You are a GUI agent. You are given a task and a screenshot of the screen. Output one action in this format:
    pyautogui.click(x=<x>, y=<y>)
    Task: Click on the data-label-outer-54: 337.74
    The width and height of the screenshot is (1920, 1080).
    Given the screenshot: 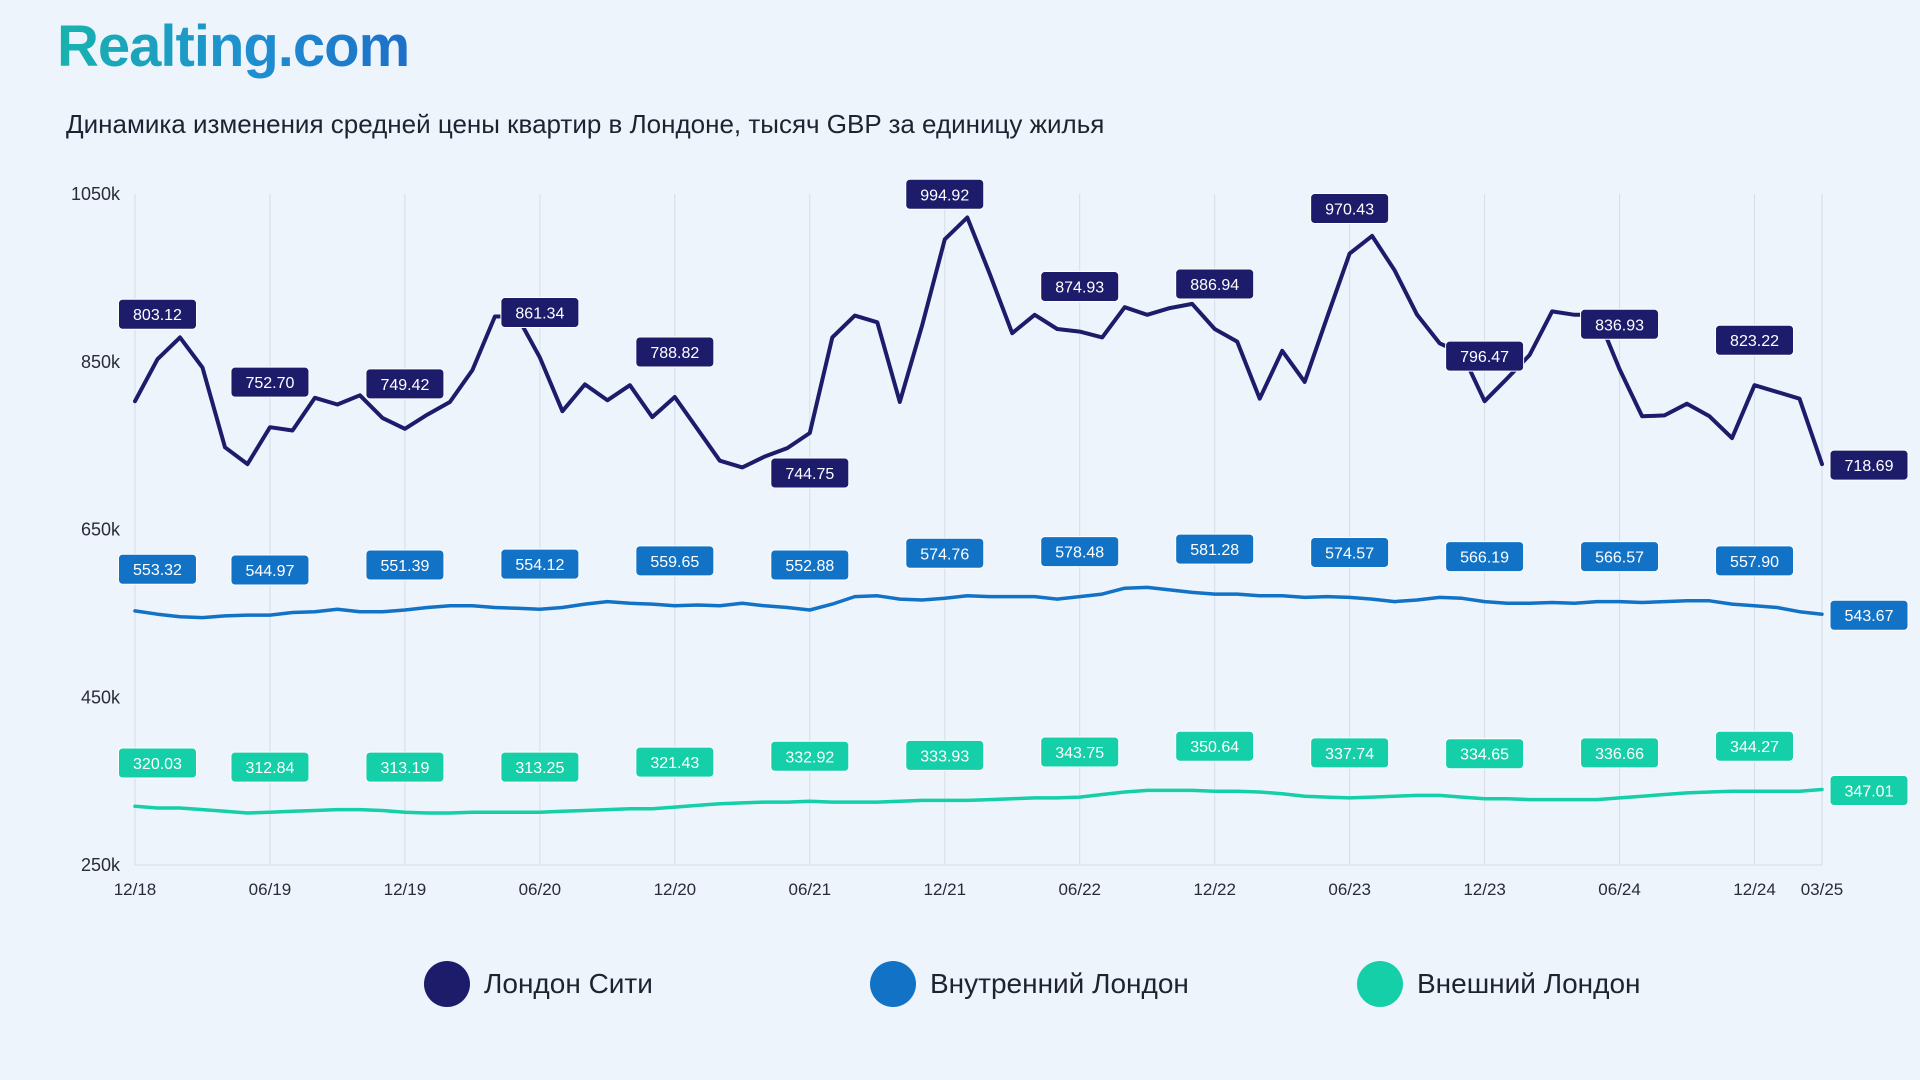 What is the action you would take?
    pyautogui.click(x=1349, y=754)
    